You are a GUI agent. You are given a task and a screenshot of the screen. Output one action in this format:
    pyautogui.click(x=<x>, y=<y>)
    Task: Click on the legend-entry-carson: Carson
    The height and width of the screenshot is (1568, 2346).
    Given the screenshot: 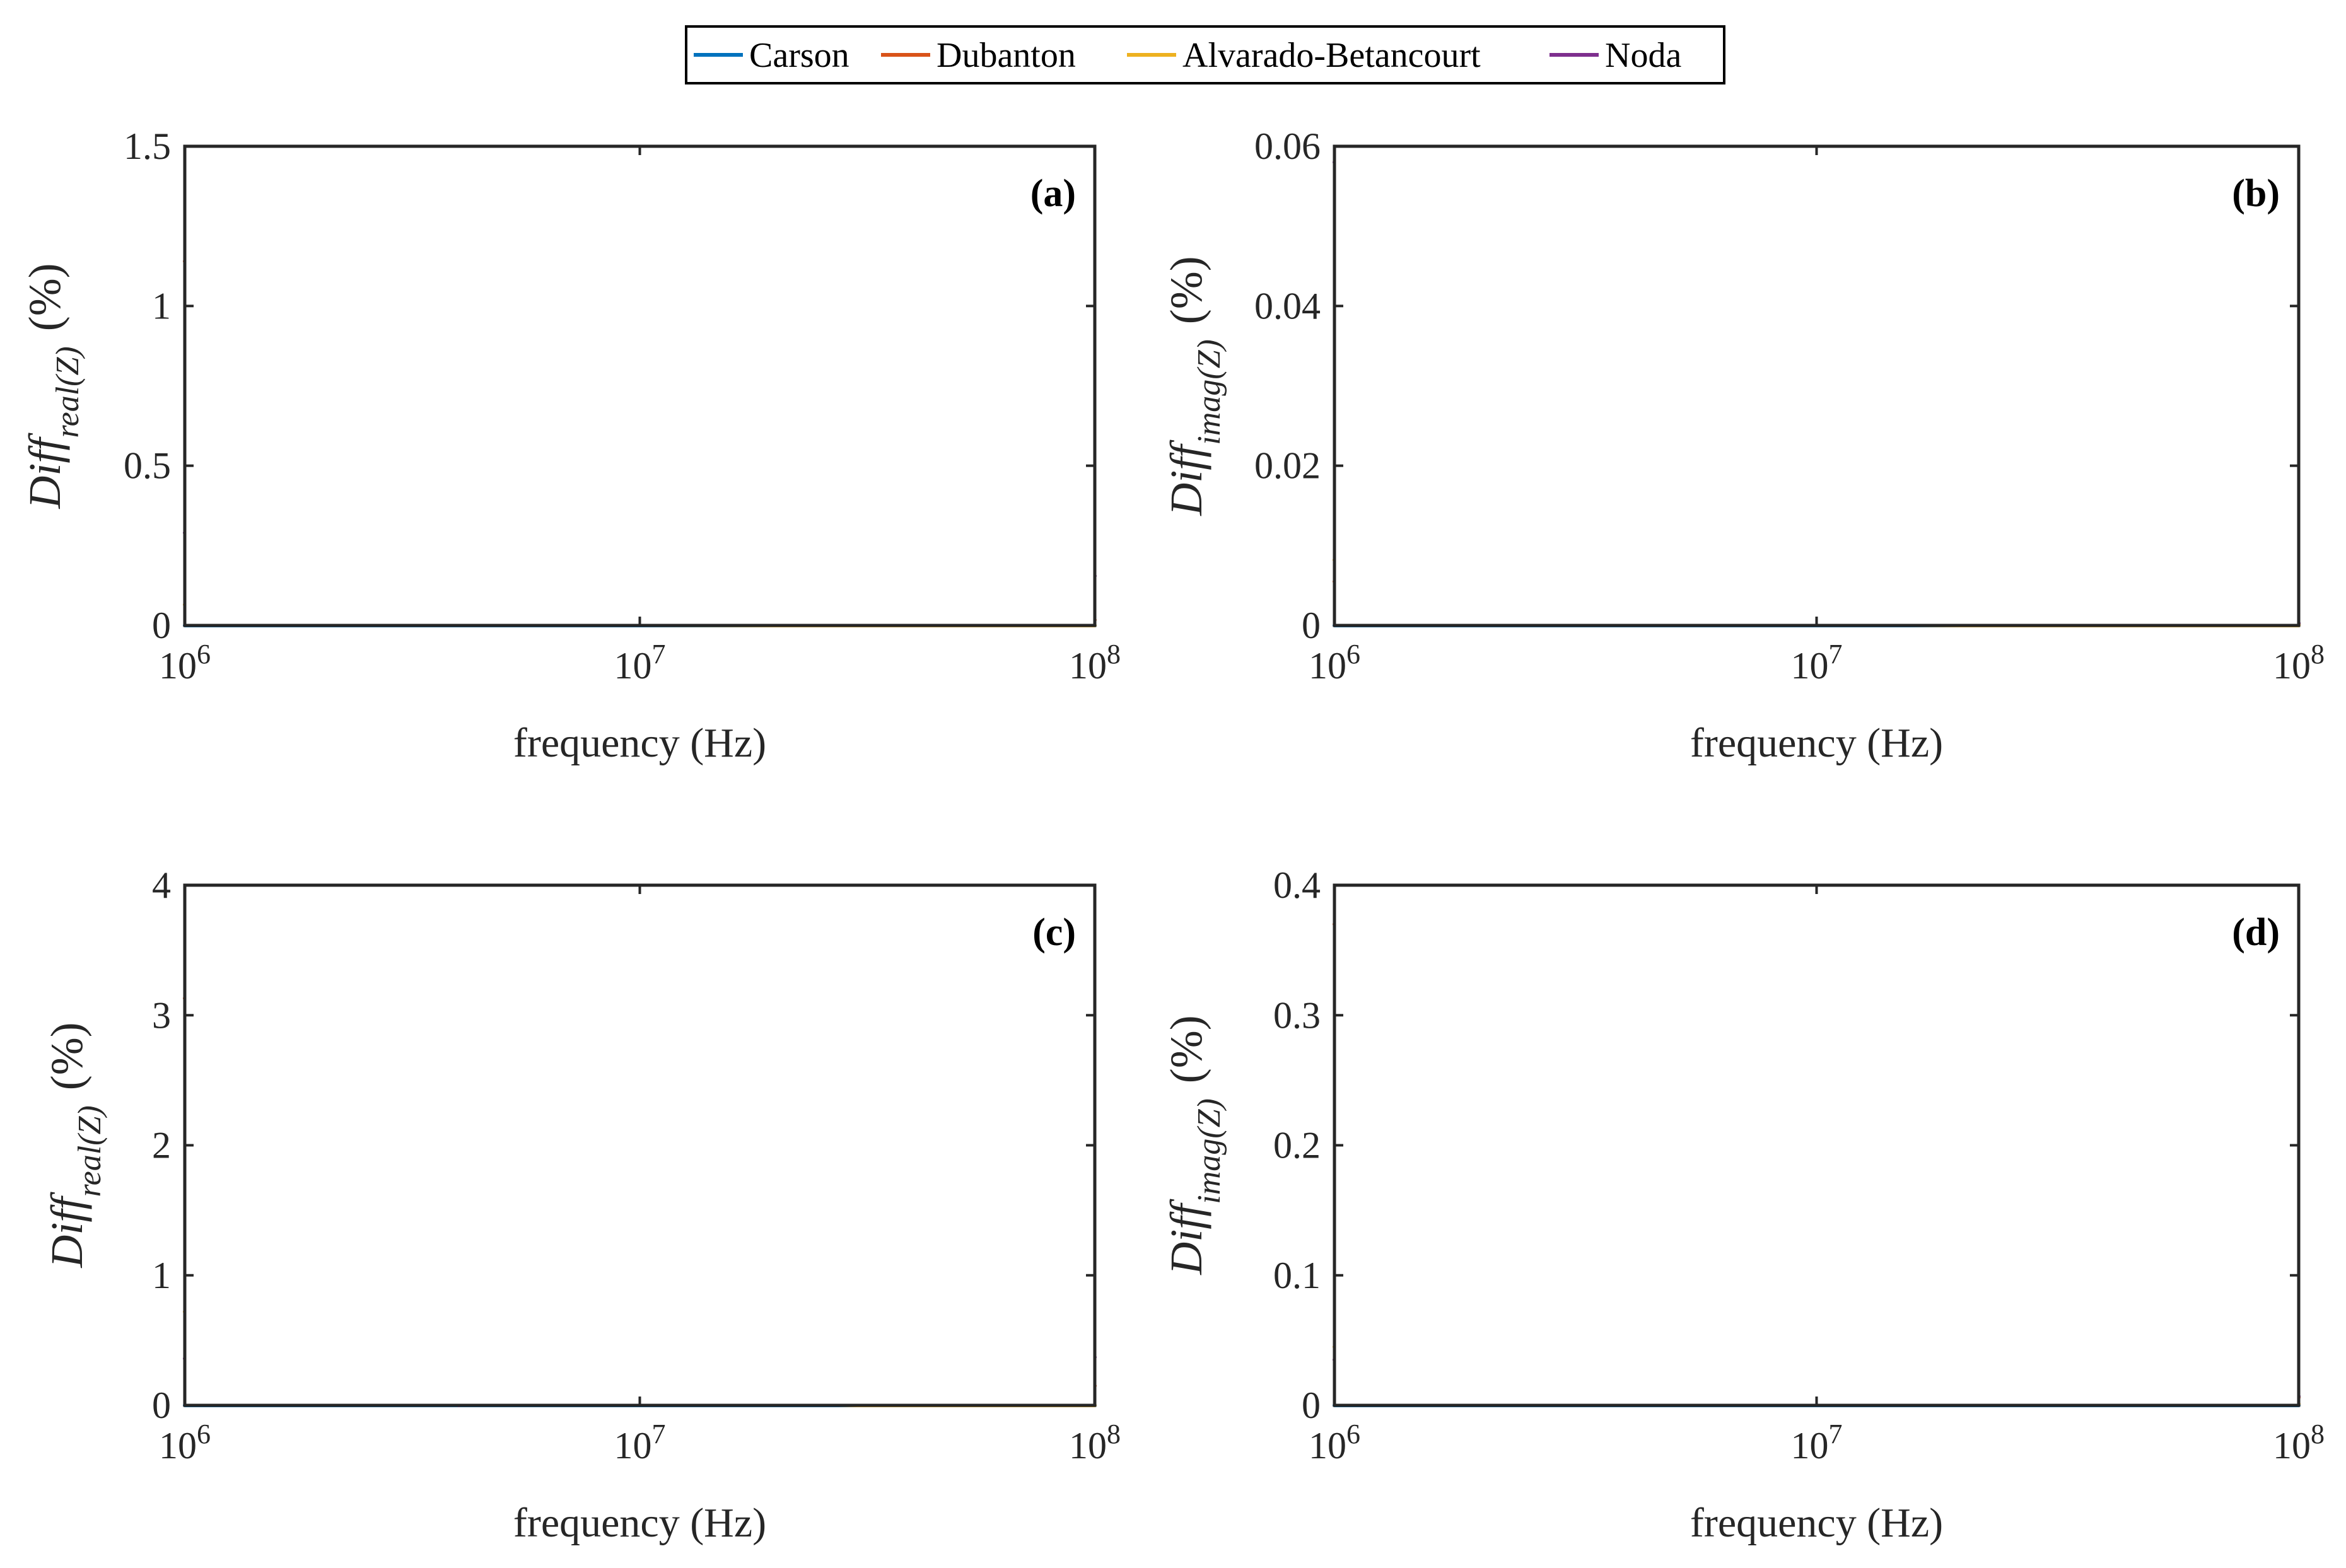 What is the action you would take?
    pyautogui.click(x=771, y=55)
    